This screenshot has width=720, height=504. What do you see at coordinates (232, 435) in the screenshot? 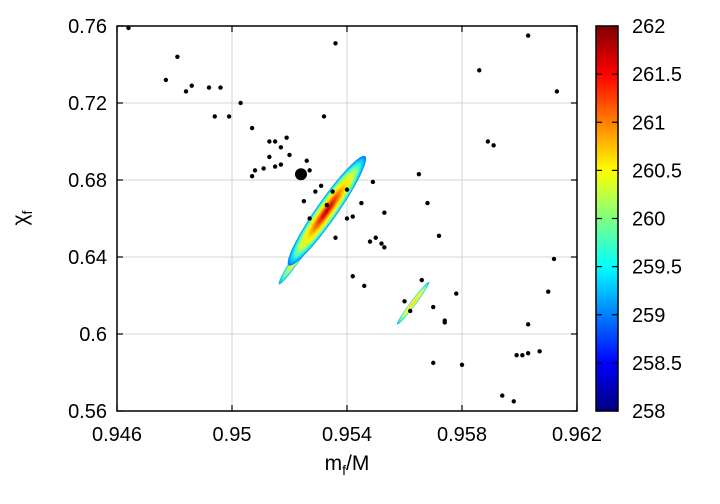
I see `x-tick-label: 0.95` at bounding box center [232, 435].